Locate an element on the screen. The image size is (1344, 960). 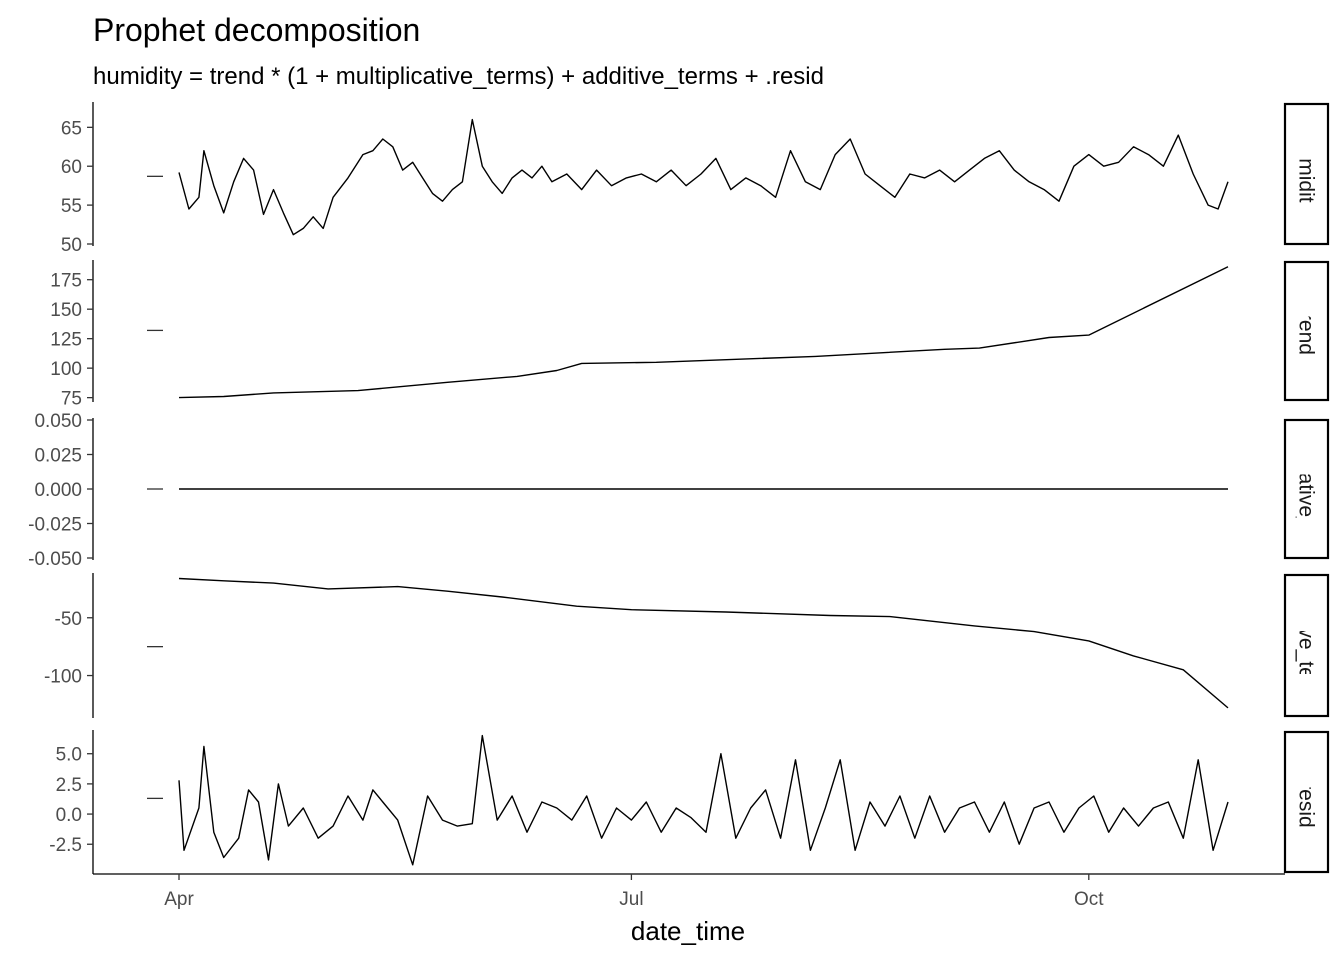
y-tick-label: 75 is located at coordinates (71, 399).